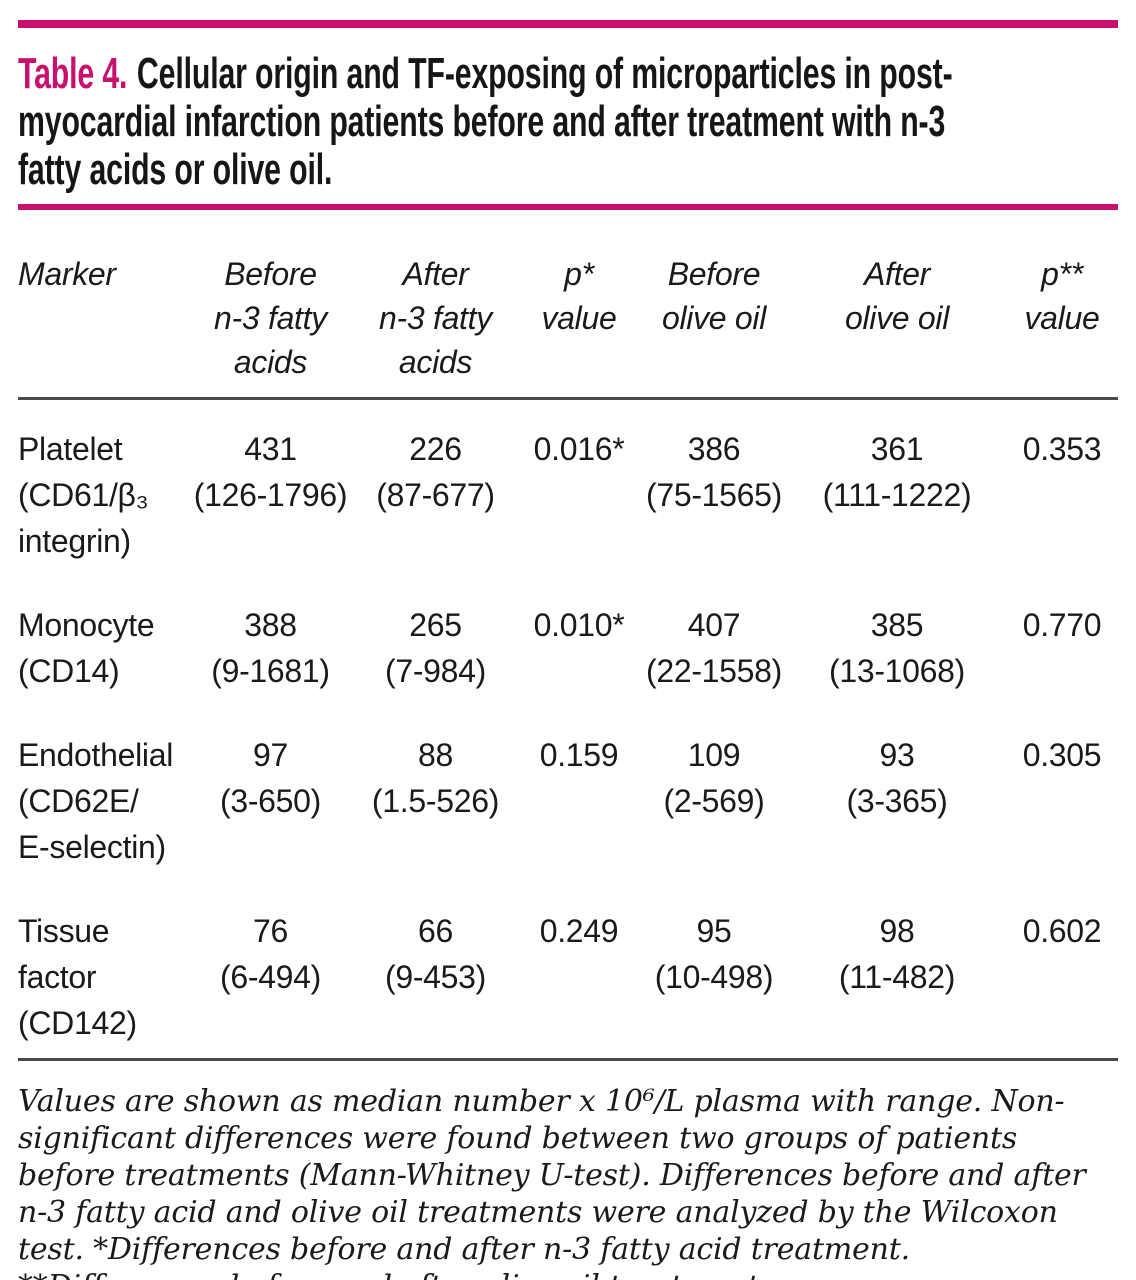  What do you see at coordinates (579, 488) in the screenshot?
I see `p-value-cell: 0.016*` at bounding box center [579, 488].